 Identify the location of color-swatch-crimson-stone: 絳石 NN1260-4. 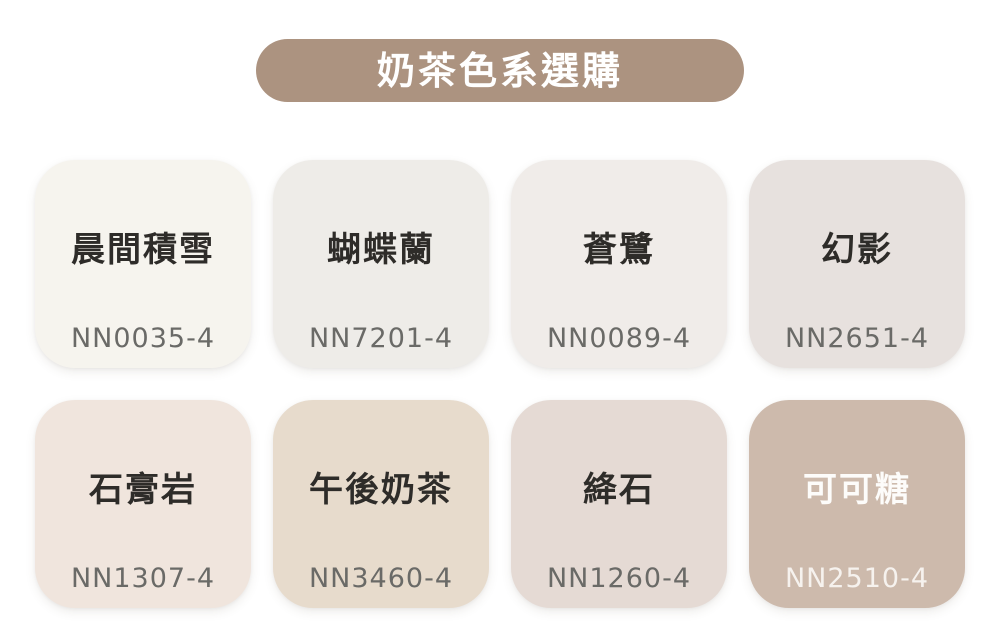
(619, 504).